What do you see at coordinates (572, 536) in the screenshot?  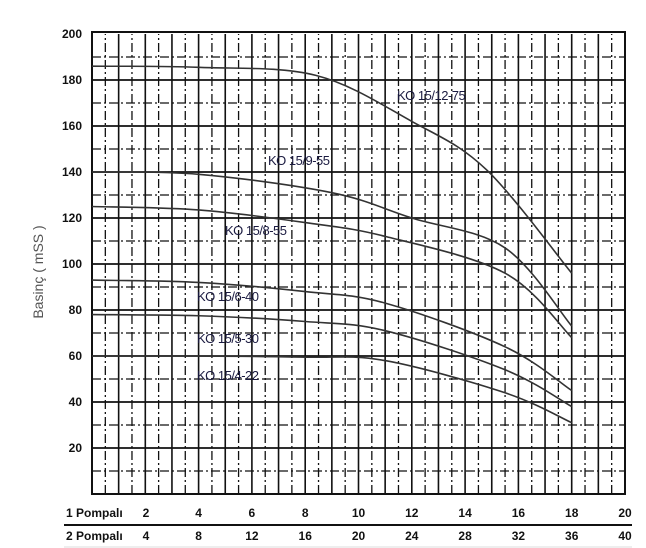 I see `x-tick-label: 36` at bounding box center [572, 536].